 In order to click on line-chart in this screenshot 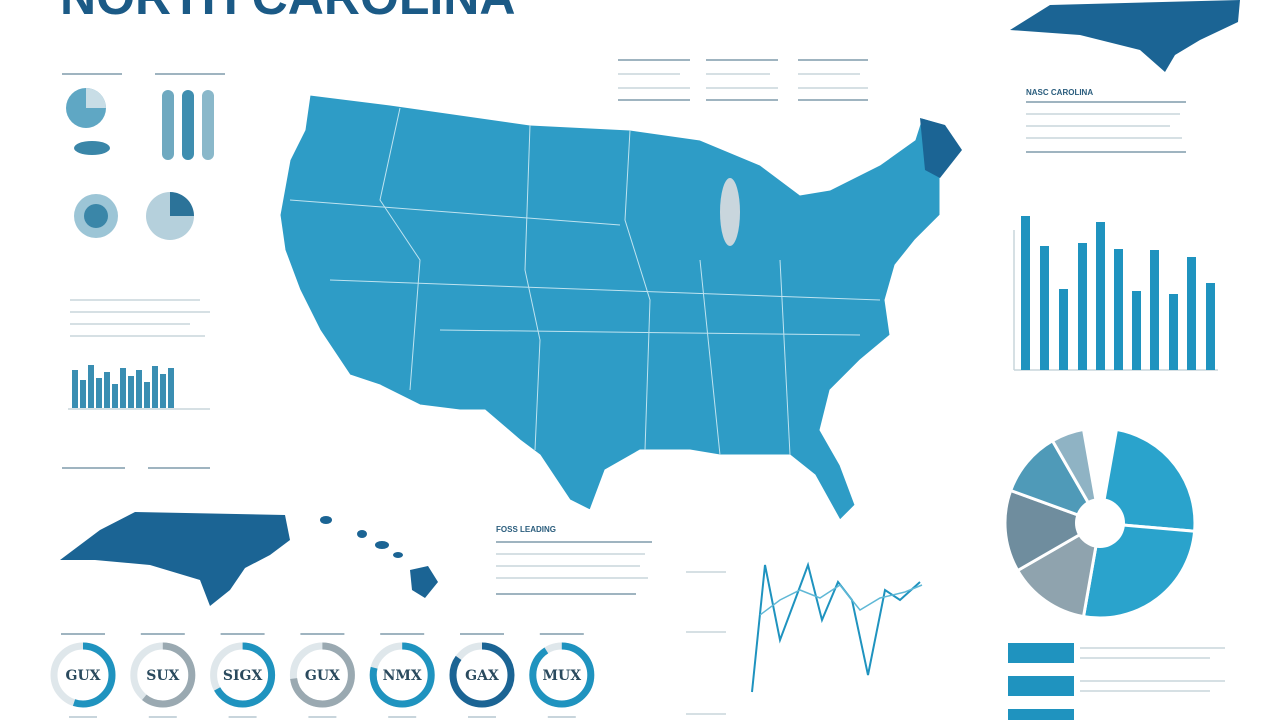, I will do `click(804, 638)`.